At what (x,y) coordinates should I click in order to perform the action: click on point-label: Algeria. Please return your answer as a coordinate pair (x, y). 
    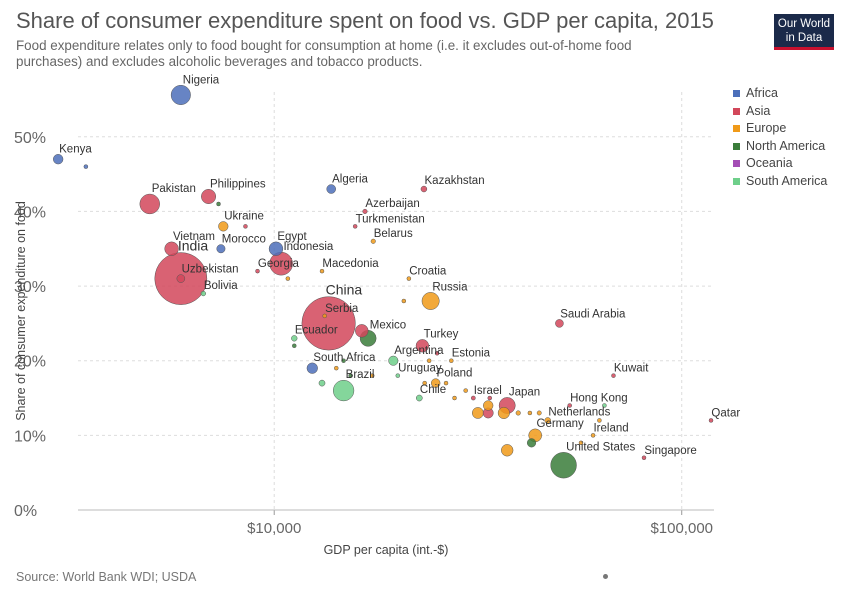
    Looking at the image, I should click on (350, 180).